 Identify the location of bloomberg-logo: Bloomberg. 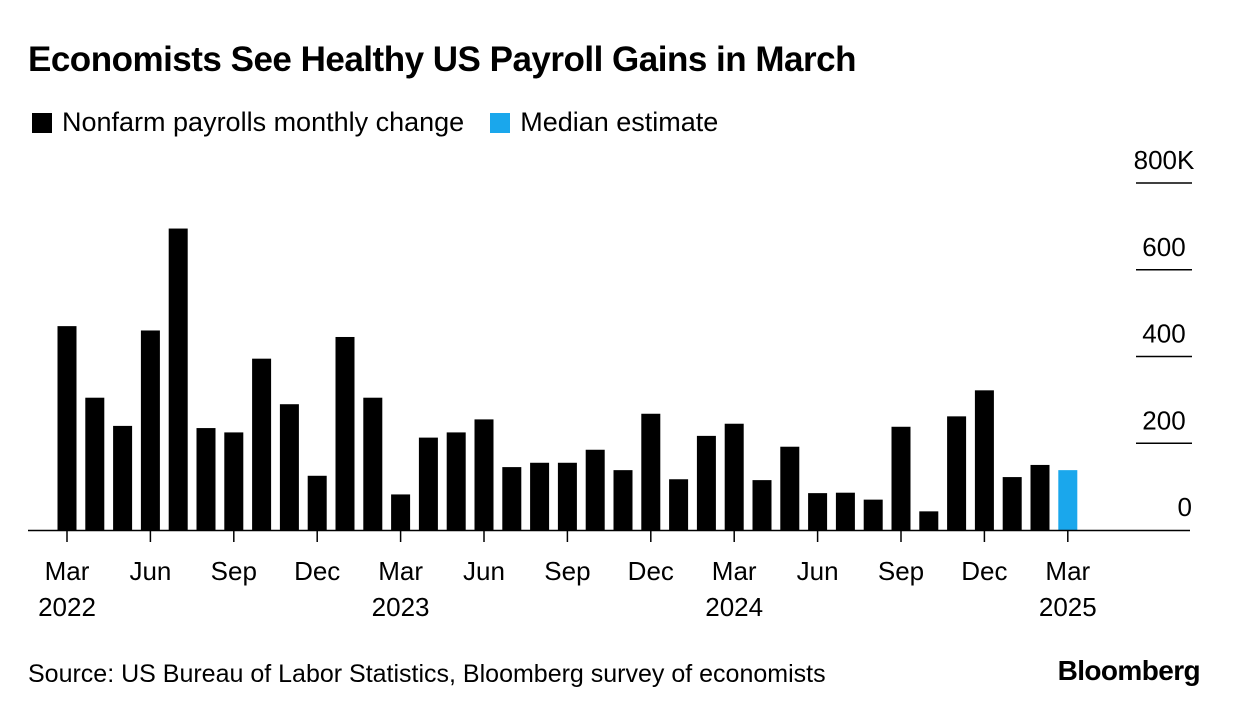
(1129, 670).